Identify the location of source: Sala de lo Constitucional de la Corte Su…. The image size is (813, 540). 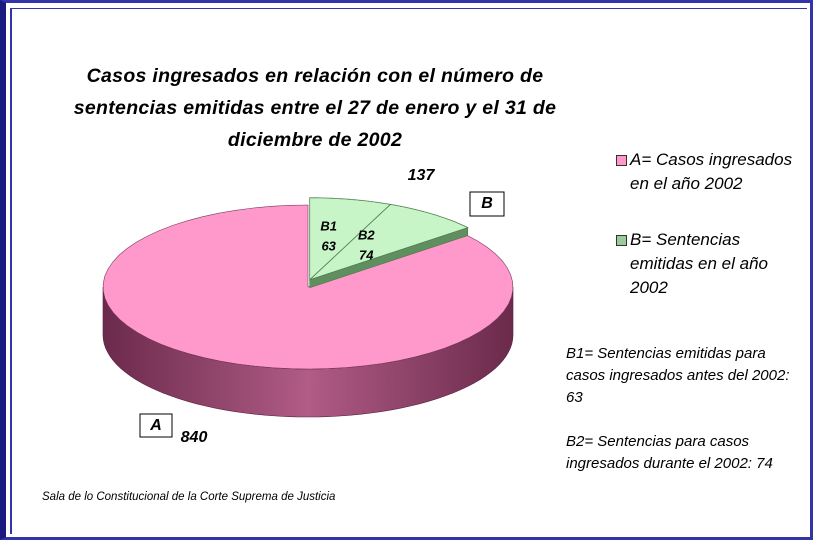
(189, 497).